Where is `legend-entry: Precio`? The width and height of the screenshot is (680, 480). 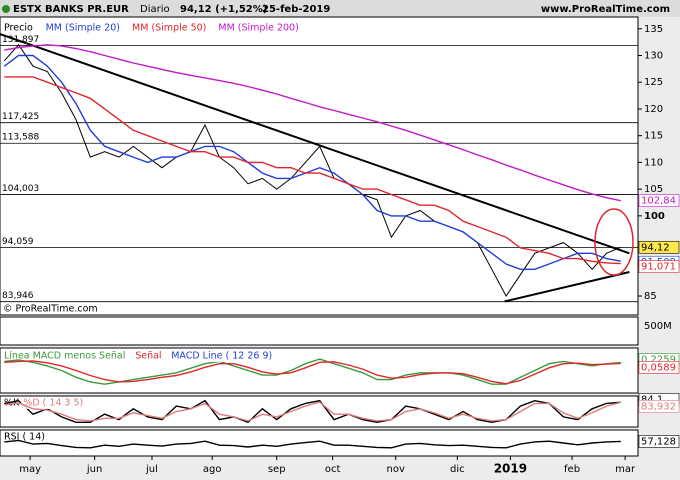 legend-entry: Precio is located at coordinates (18, 28).